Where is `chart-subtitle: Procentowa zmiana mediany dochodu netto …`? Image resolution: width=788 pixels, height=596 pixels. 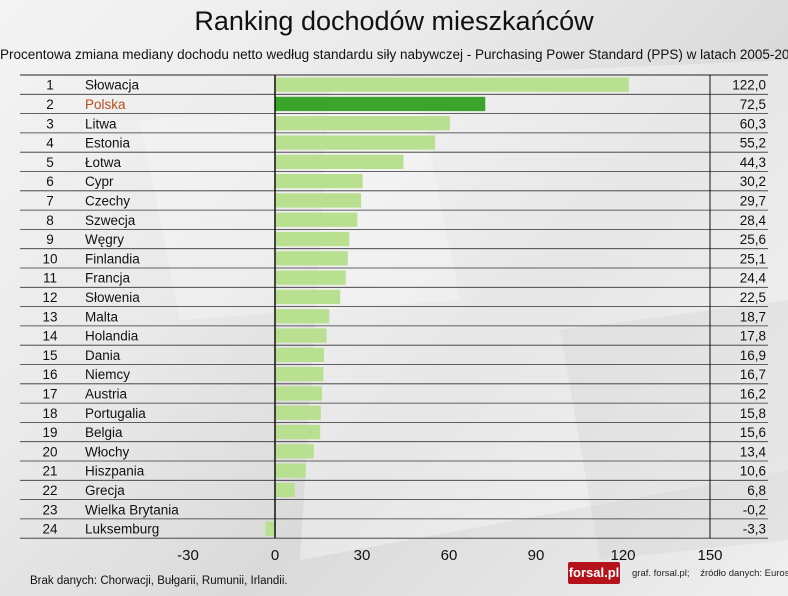 chart-subtitle: Procentowa zmiana mediany dochodu netto … is located at coordinates (394, 54).